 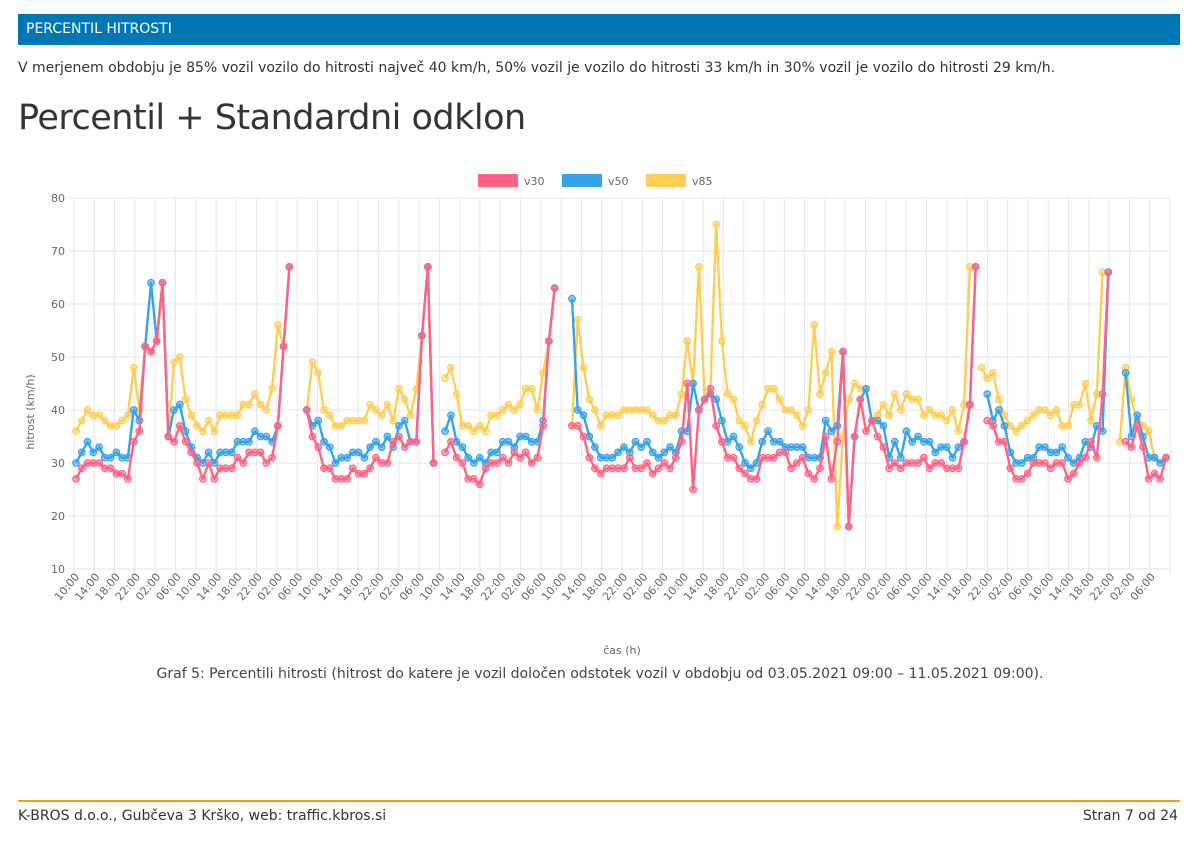 What do you see at coordinates (58, 384) in the screenshot?
I see `y-axis-ticks: 10 20 30 40 50 60 70 80` at bounding box center [58, 384].